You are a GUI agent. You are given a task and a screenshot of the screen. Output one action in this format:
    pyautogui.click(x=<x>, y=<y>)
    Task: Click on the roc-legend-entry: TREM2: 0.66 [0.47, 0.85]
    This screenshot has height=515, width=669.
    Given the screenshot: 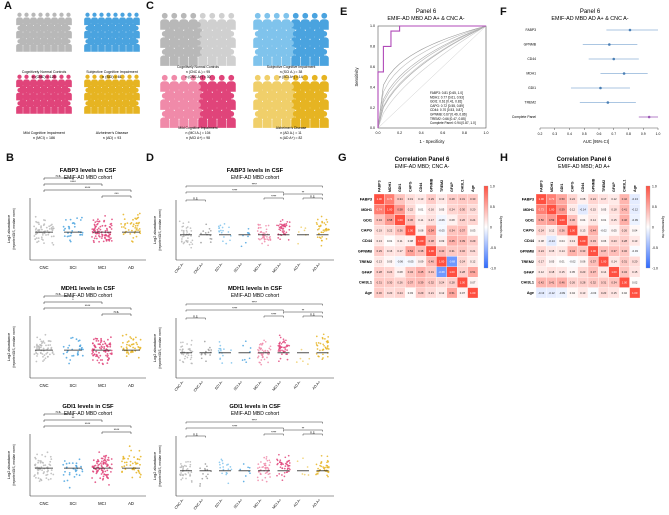 What is the action you would take?
    pyautogui.click(x=448, y=119)
    